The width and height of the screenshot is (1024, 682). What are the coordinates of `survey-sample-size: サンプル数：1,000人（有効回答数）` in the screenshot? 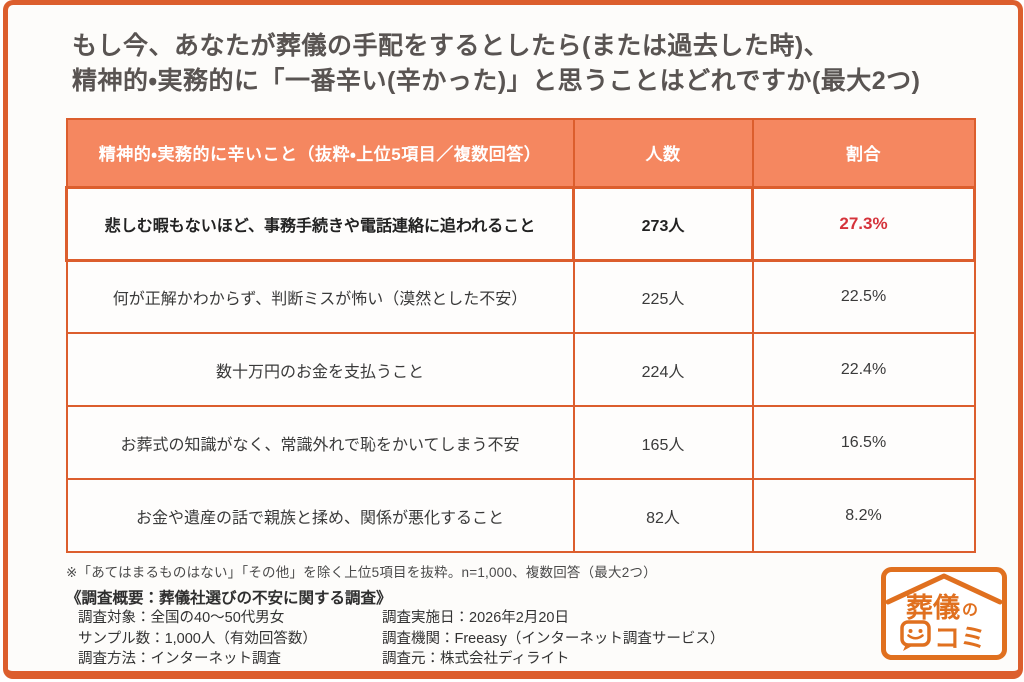 It's located at (197, 638).